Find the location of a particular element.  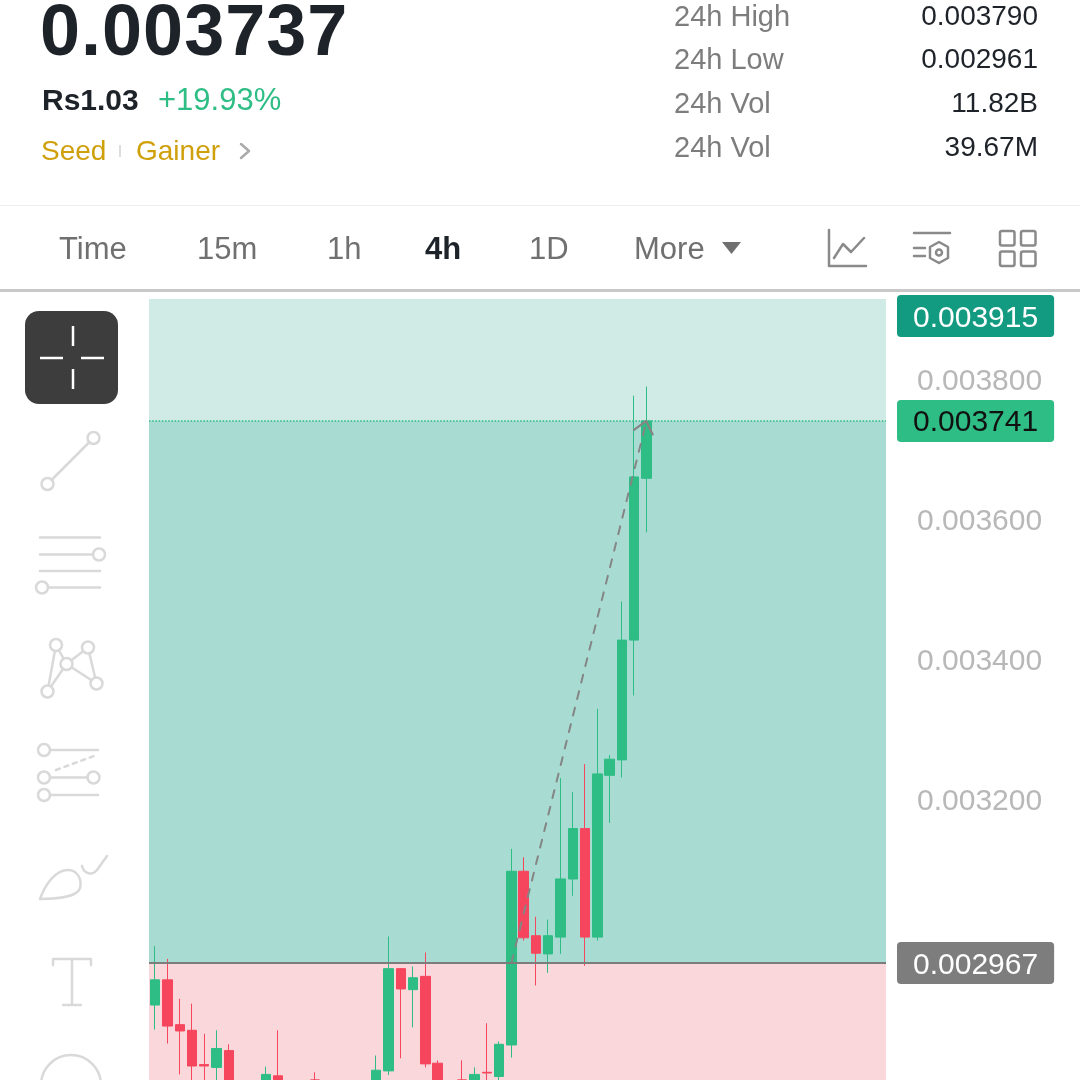

text: 11.82B is located at coordinates (994, 103).